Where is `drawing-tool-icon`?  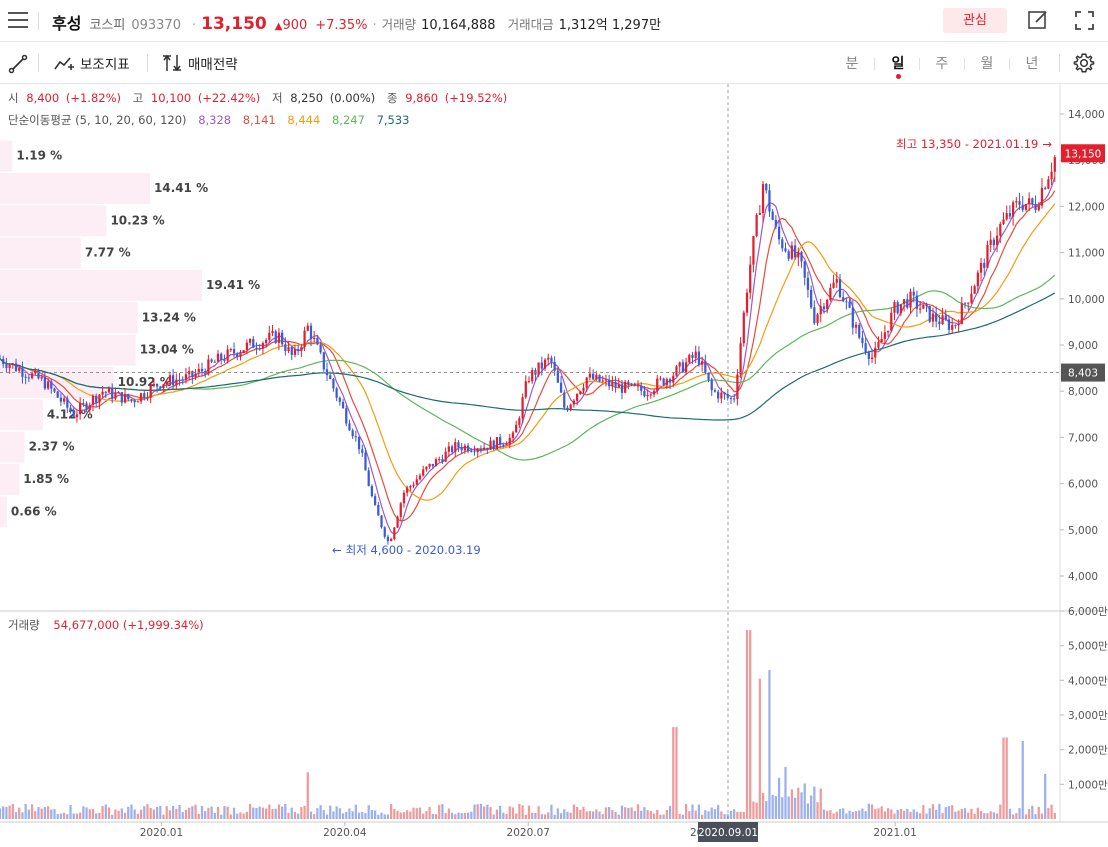 drawing-tool-icon is located at coordinates (18, 64).